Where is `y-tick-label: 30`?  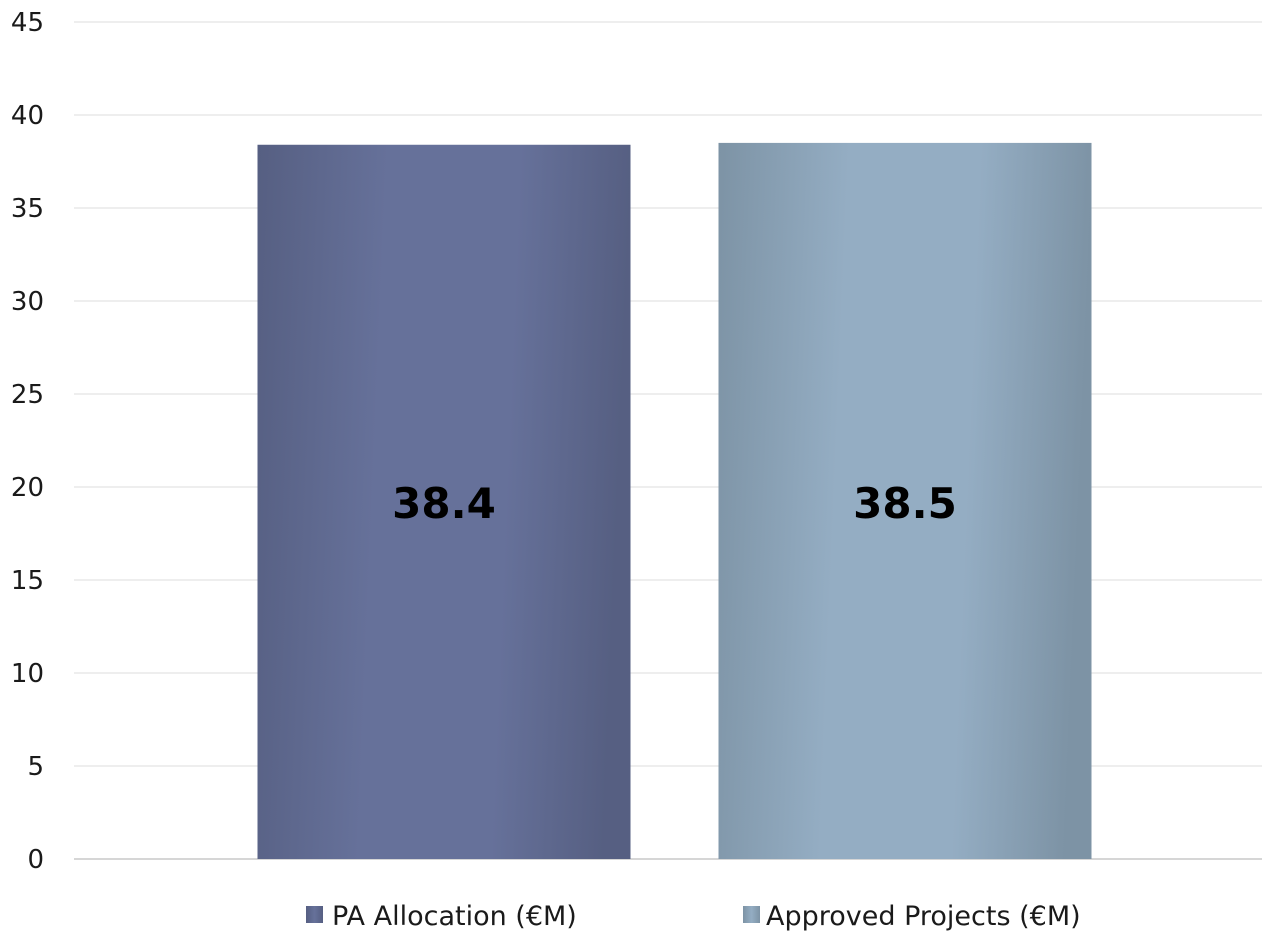 y-tick-label: 30 is located at coordinates (27, 302).